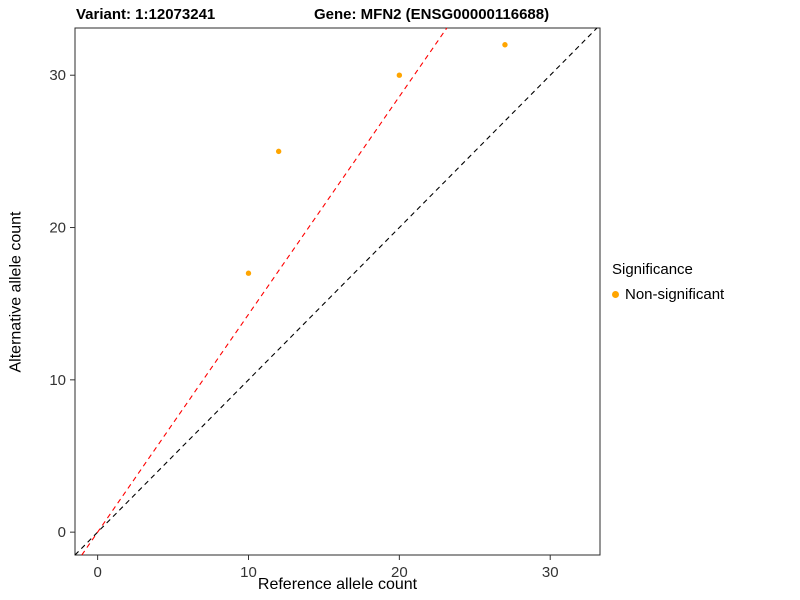 The width and height of the screenshot is (800, 600). I want to click on x-tick-label: 10, so click(248, 572).